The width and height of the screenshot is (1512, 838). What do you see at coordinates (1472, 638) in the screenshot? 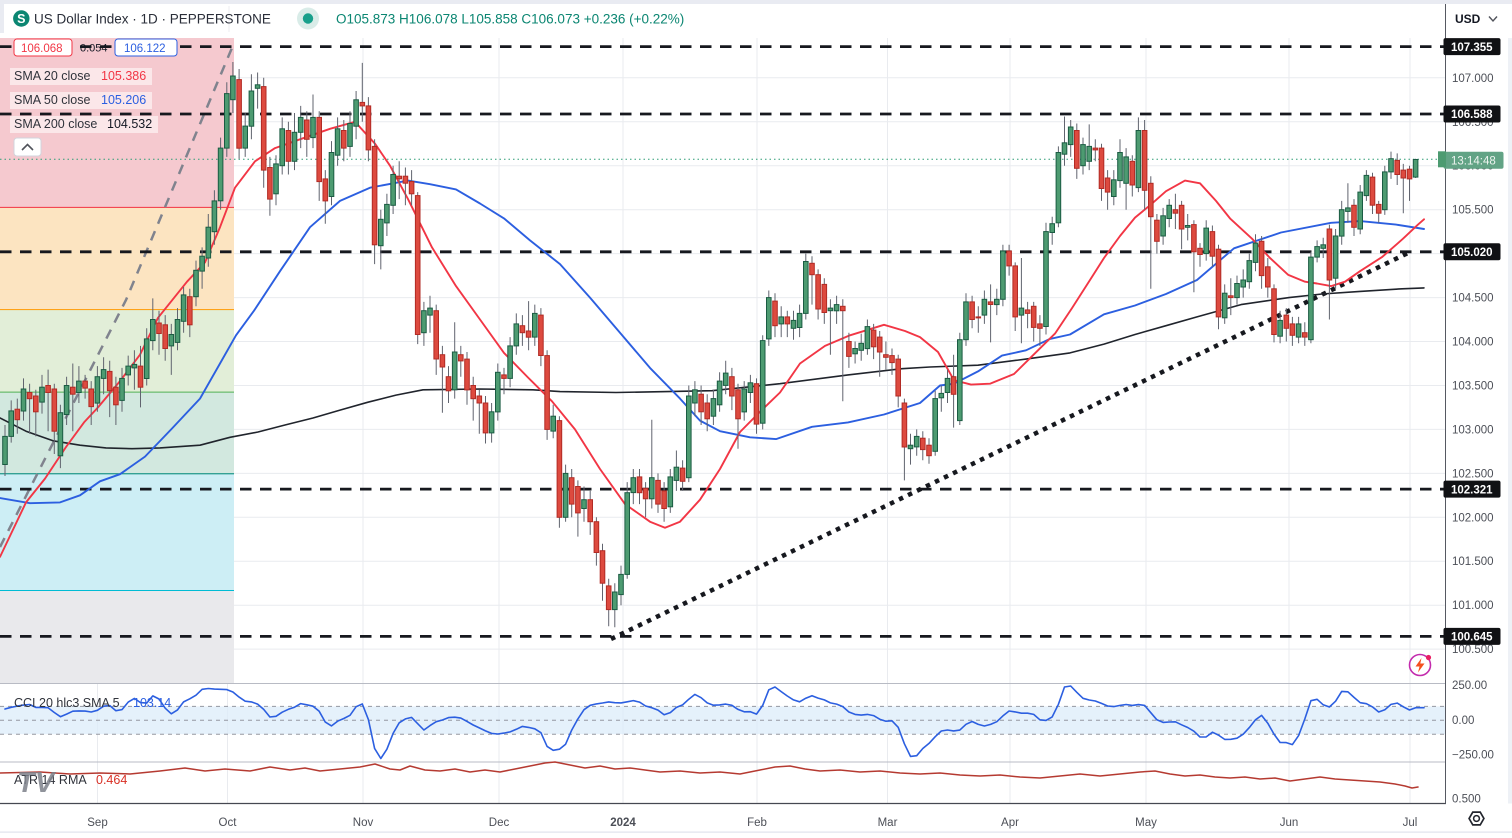
I see `svg-text: 100.645` at bounding box center [1472, 638].